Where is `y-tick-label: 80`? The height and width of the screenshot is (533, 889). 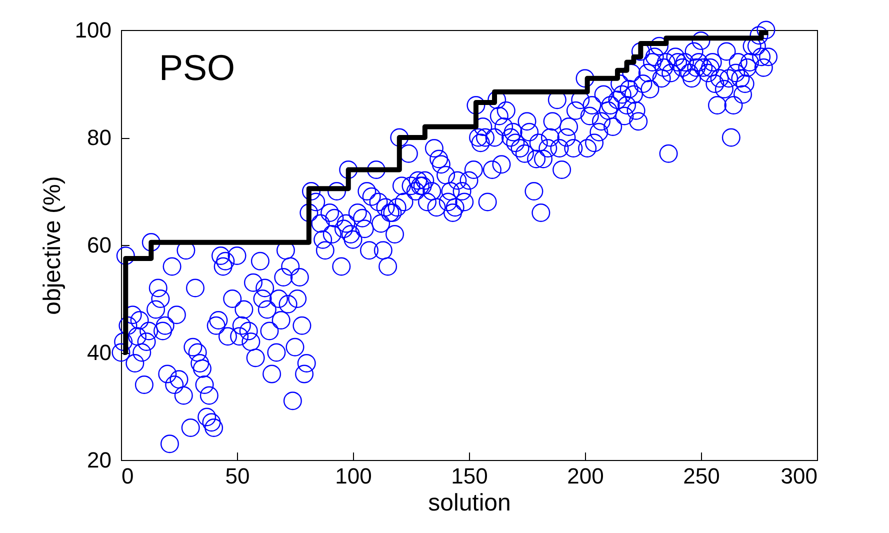 y-tick-label: 80 is located at coordinates (99, 137).